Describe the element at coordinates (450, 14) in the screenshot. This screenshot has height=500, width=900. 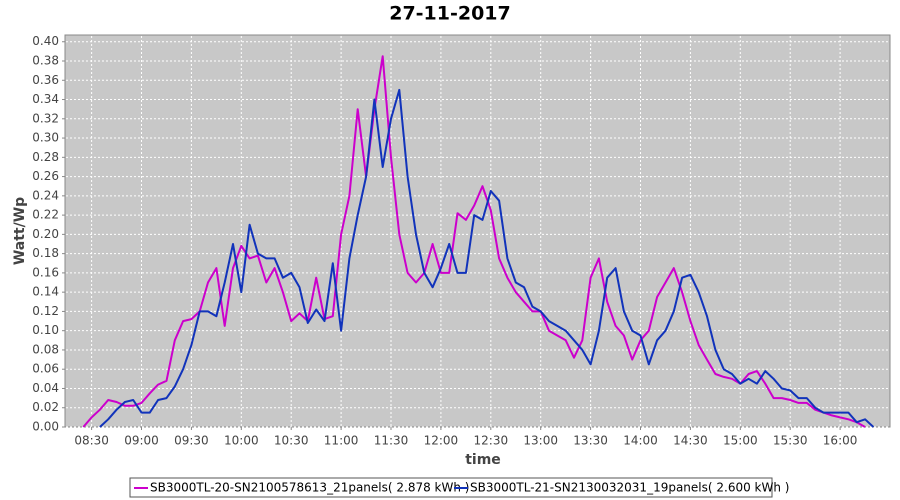
I see `chart-title: 27-11-2017` at that location.